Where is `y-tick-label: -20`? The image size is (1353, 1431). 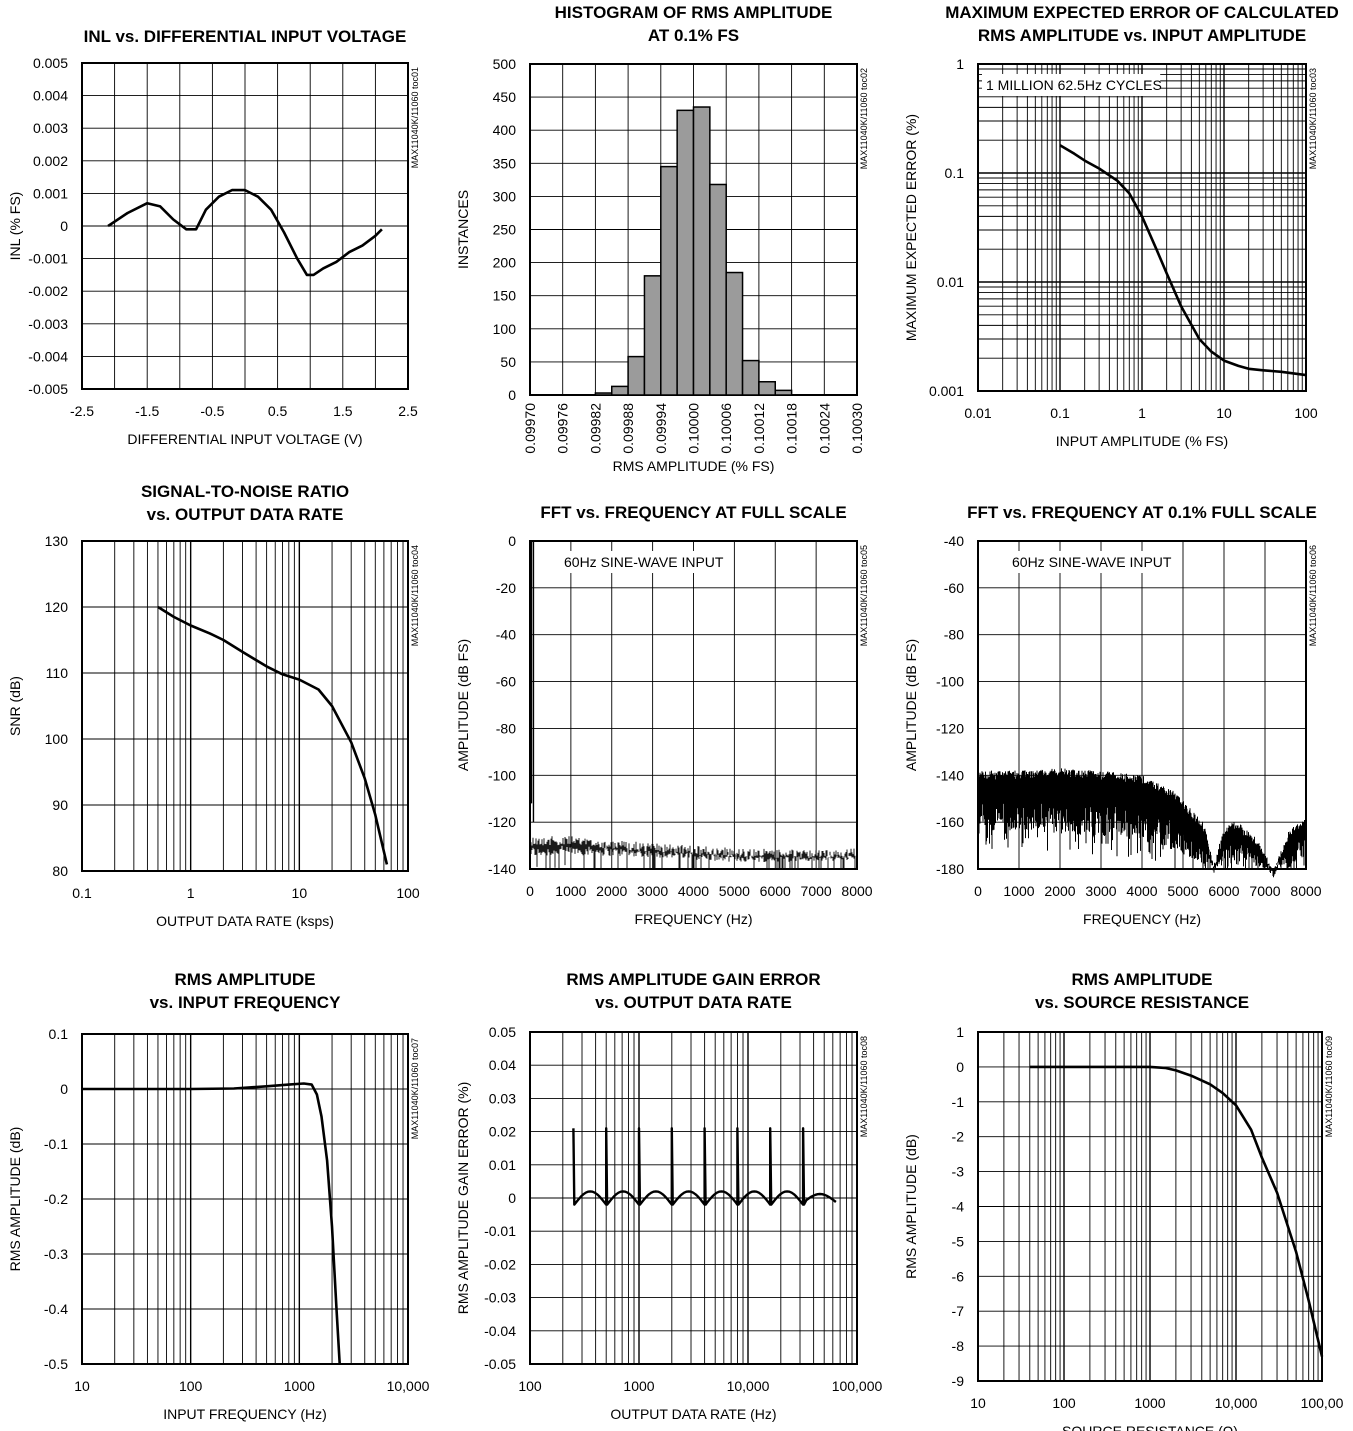
y-tick-label: -20 is located at coordinates (506, 588).